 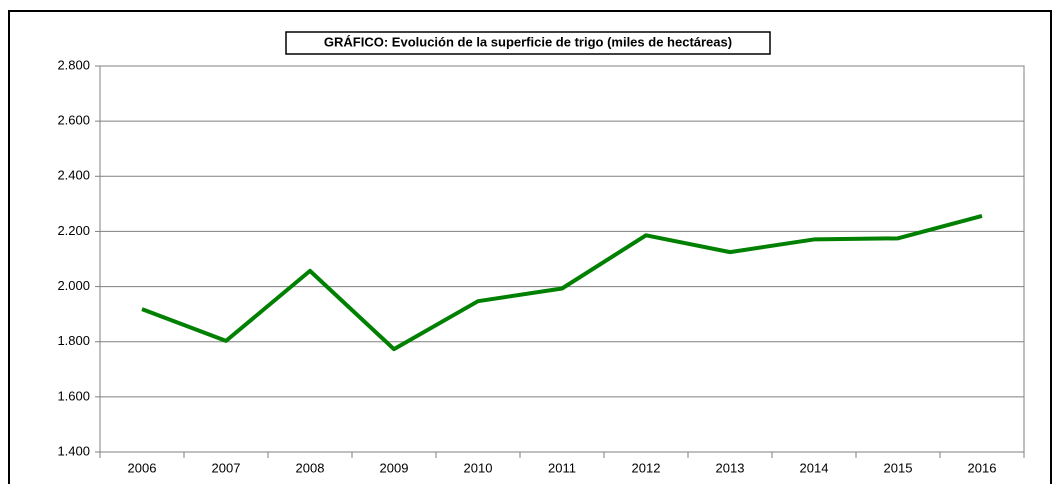 What do you see at coordinates (73, 230) in the screenshot?
I see `y-tick-label: 2.200` at bounding box center [73, 230].